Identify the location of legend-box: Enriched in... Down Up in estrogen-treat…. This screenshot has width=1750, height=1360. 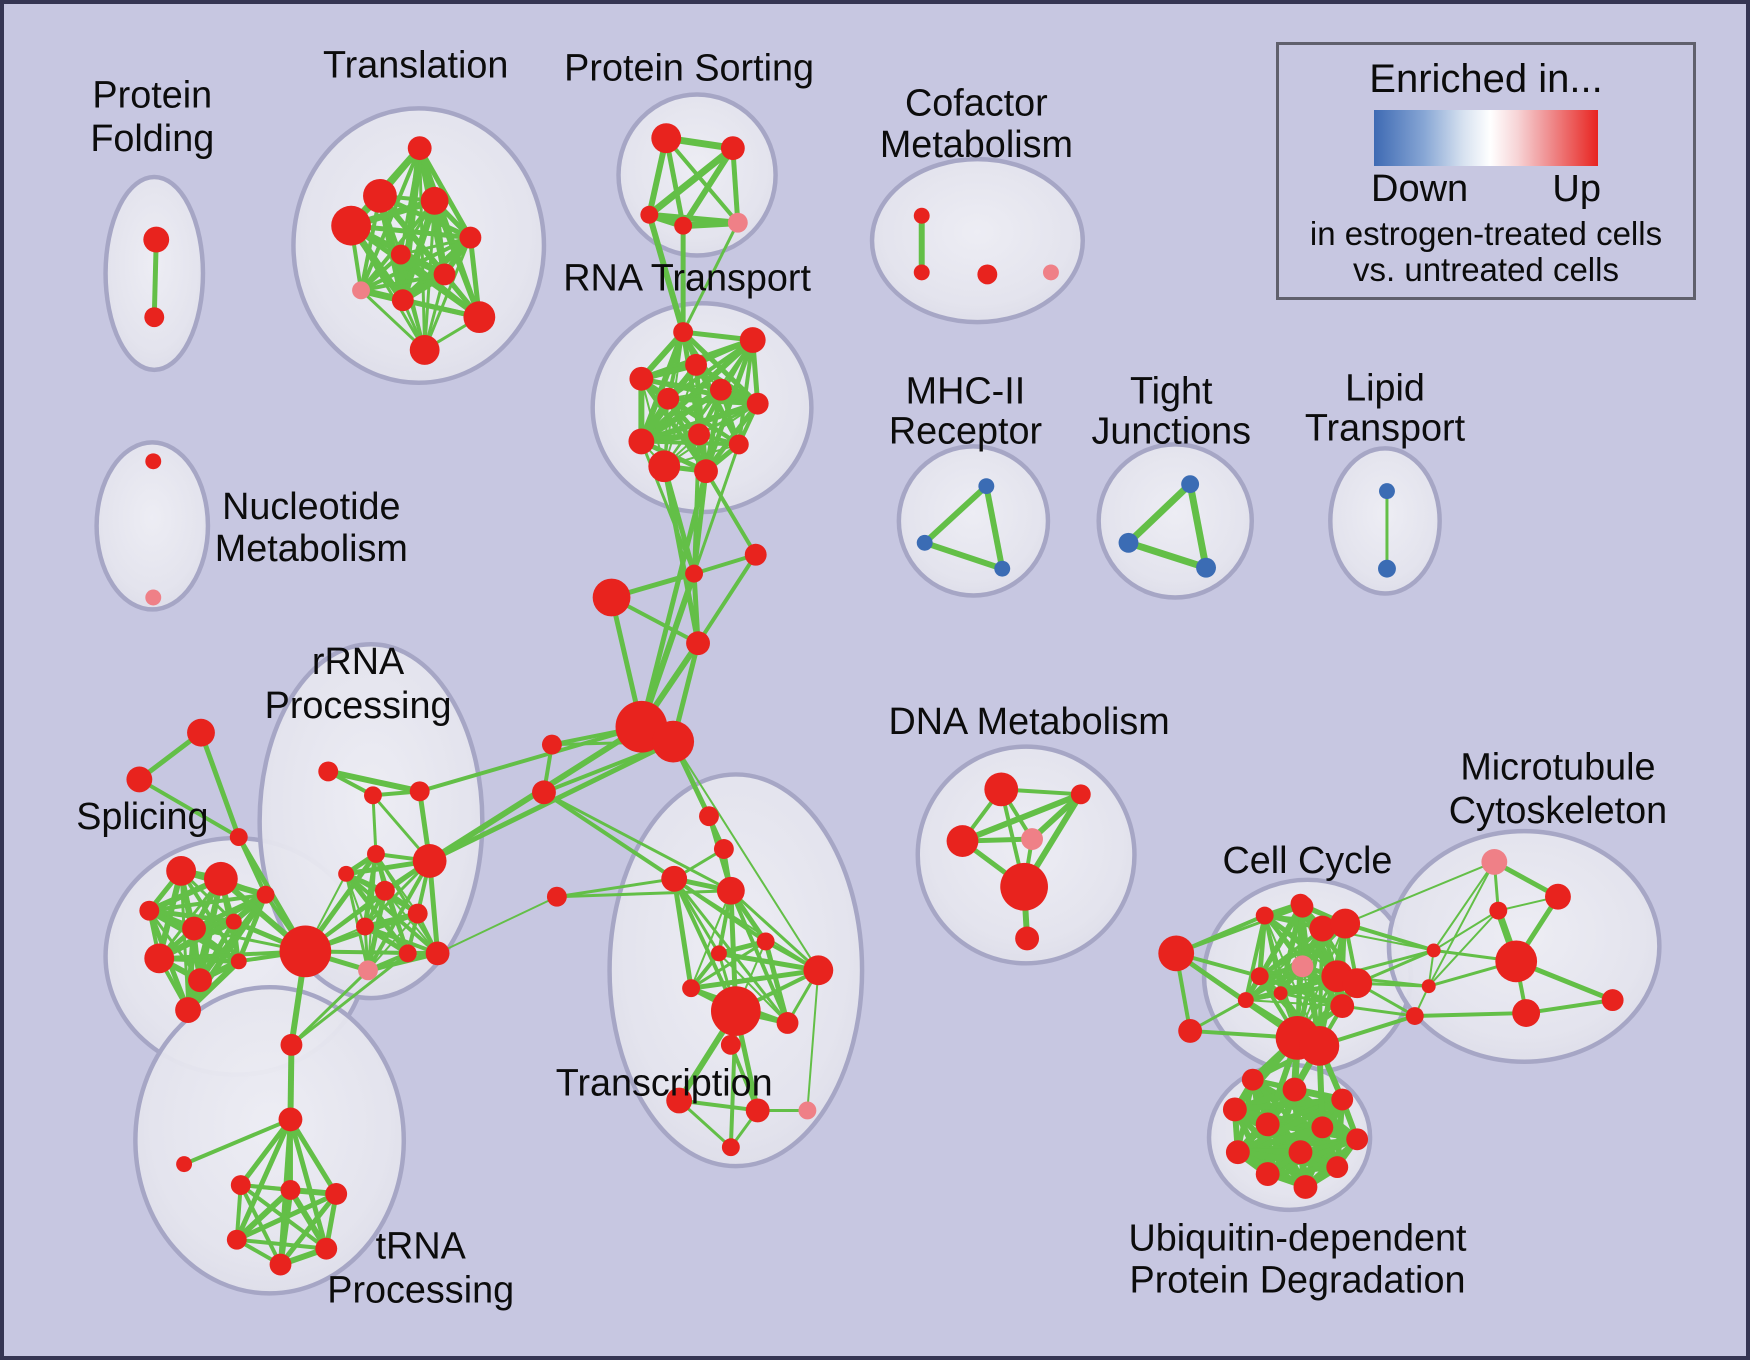
(1486, 171).